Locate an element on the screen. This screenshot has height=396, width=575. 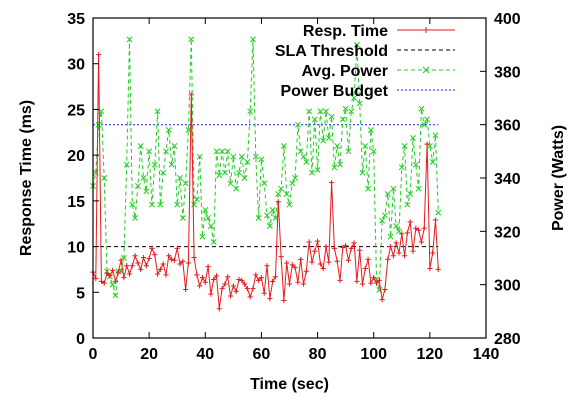
legend-label: Resp. Time is located at coordinates (345, 31).